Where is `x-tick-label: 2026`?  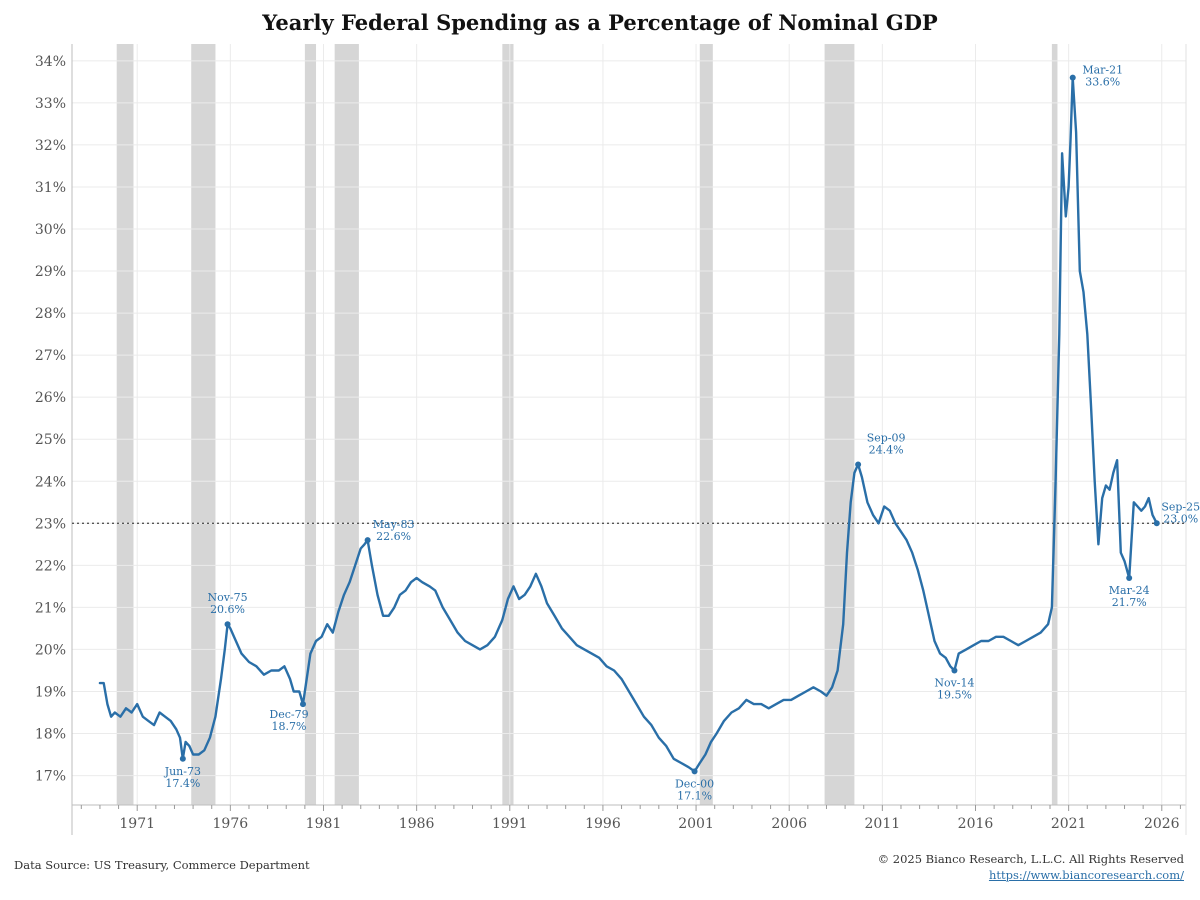
x-tick-label: 2026 is located at coordinates (1162, 824).